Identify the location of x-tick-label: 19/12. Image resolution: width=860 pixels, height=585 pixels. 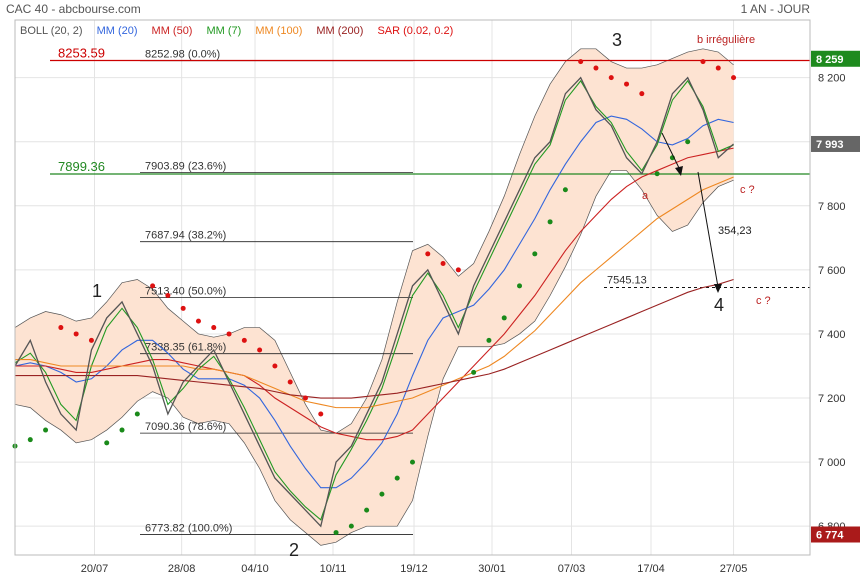
(414, 569).